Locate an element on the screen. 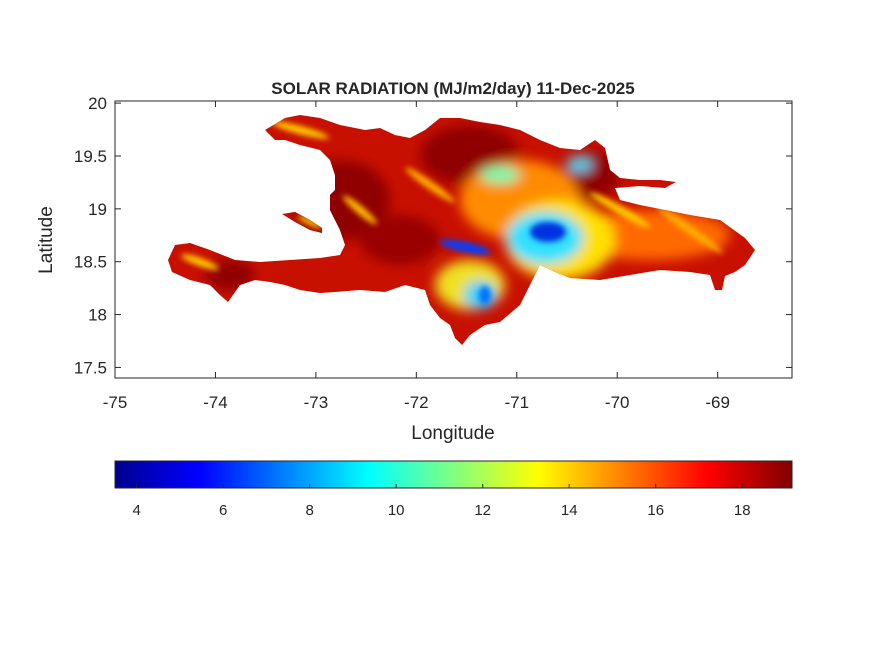  x-tick-label: -71 is located at coordinates (516, 402).